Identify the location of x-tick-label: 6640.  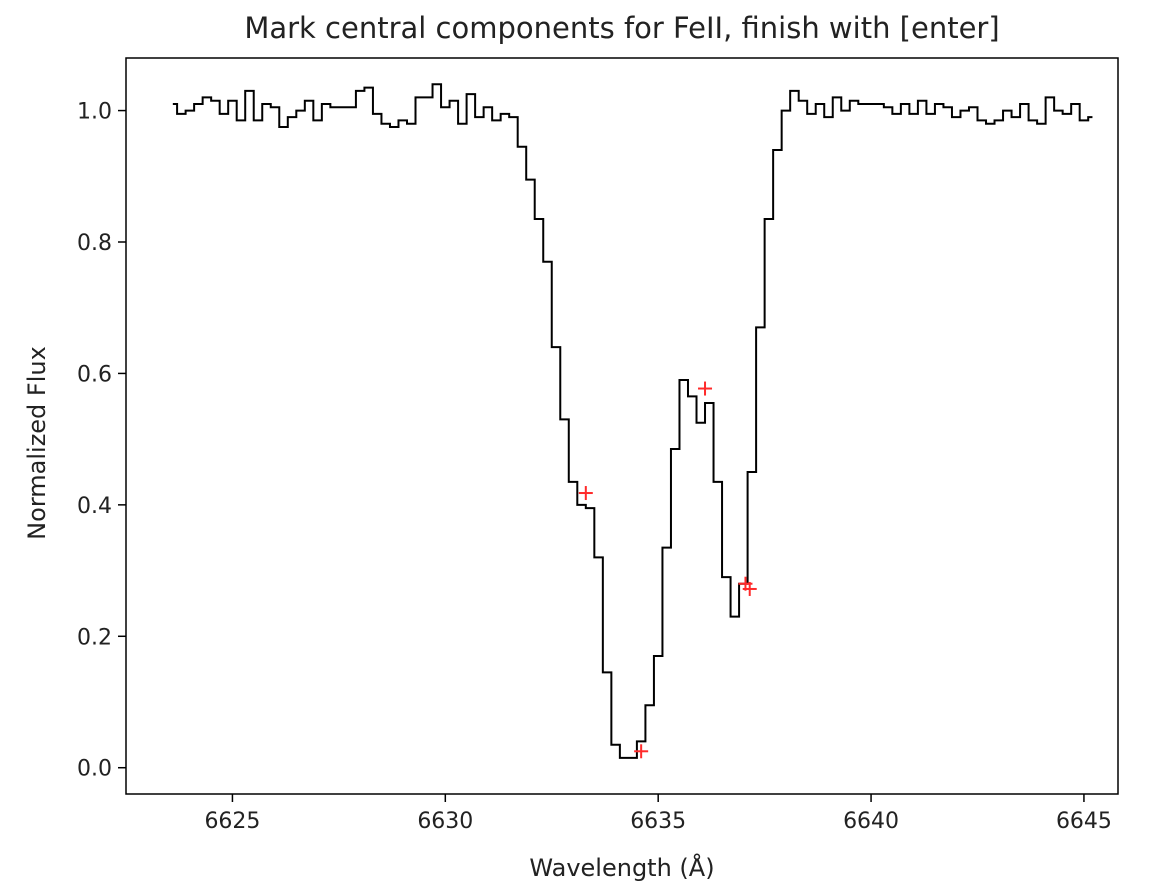
(871, 821).